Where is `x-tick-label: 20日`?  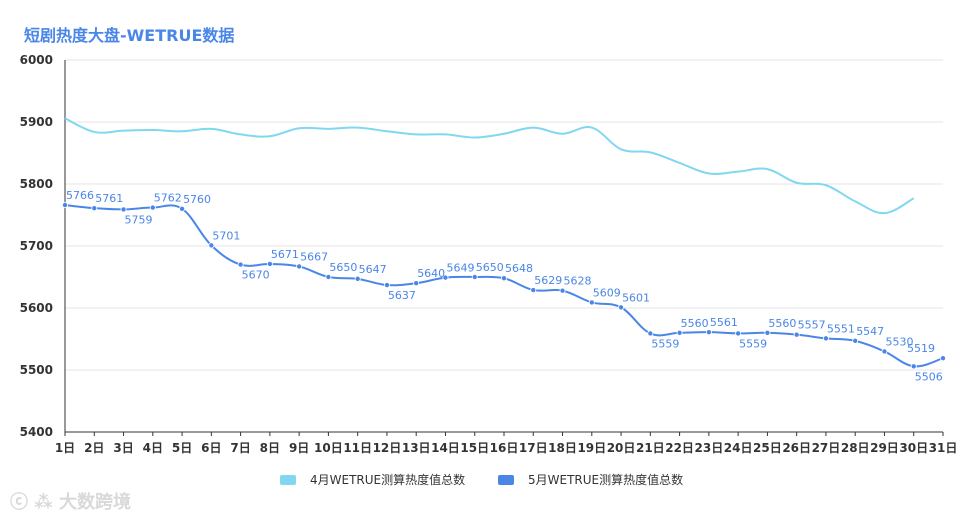
x-tick-label: 20日 is located at coordinates (621, 448).